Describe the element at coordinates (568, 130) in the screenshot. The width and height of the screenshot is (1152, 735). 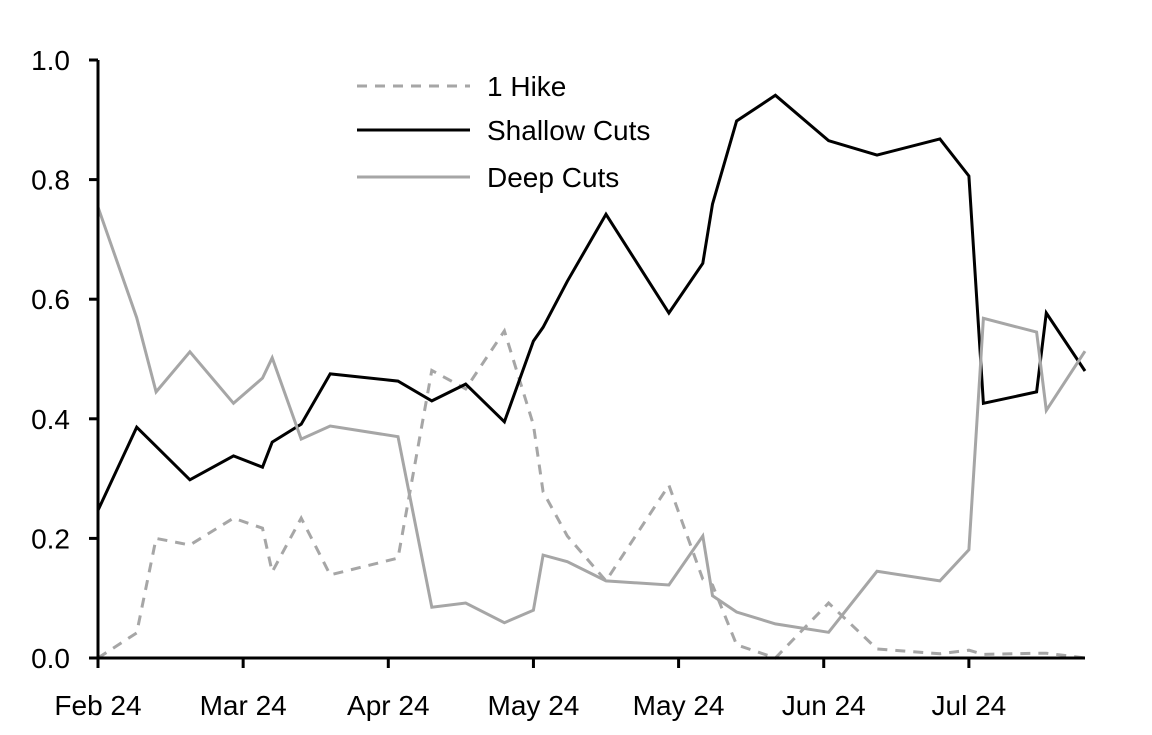
I see `legend-label: Shallow Cuts` at that location.